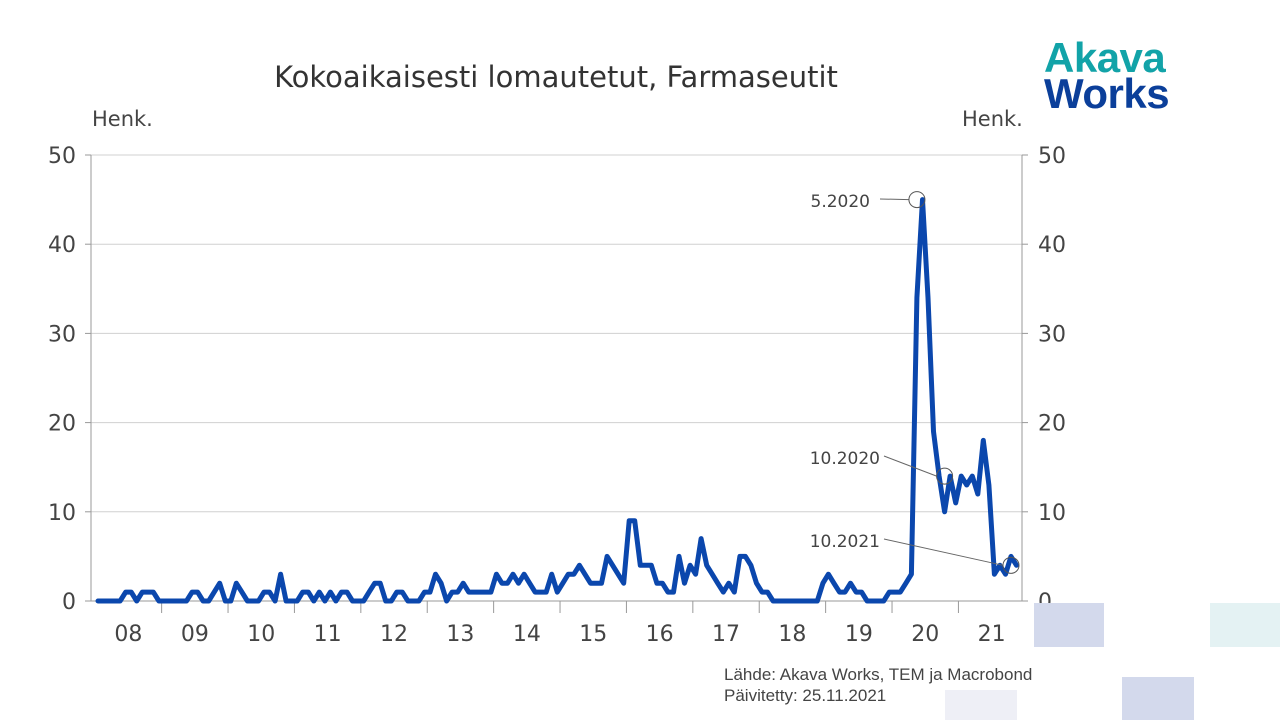 The width and height of the screenshot is (1280, 720). I want to click on logo-line-akava: Akava, so click(1105, 57).